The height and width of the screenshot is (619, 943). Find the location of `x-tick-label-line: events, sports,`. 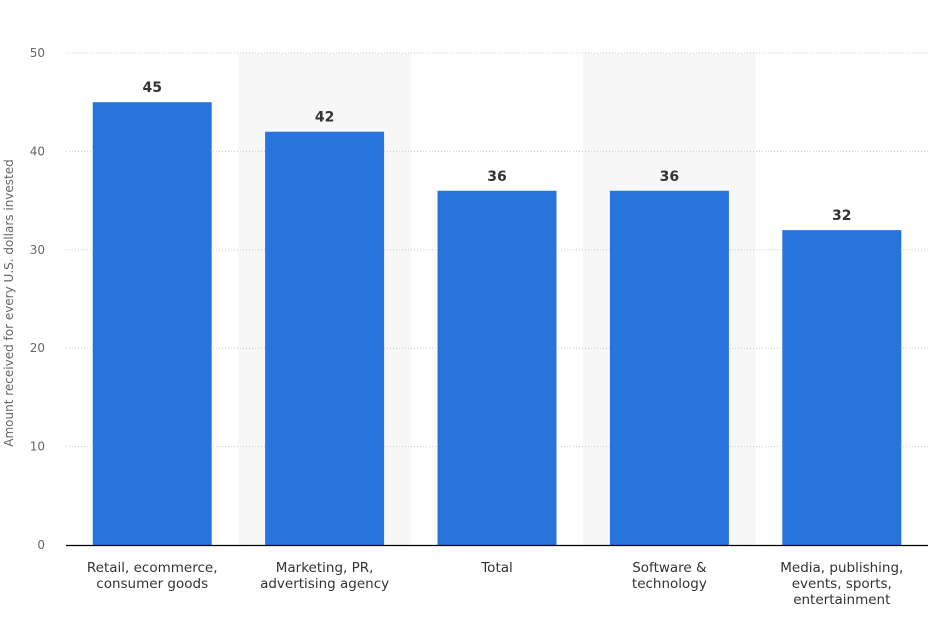

x-tick-label-line: events, sports, is located at coordinates (842, 584).